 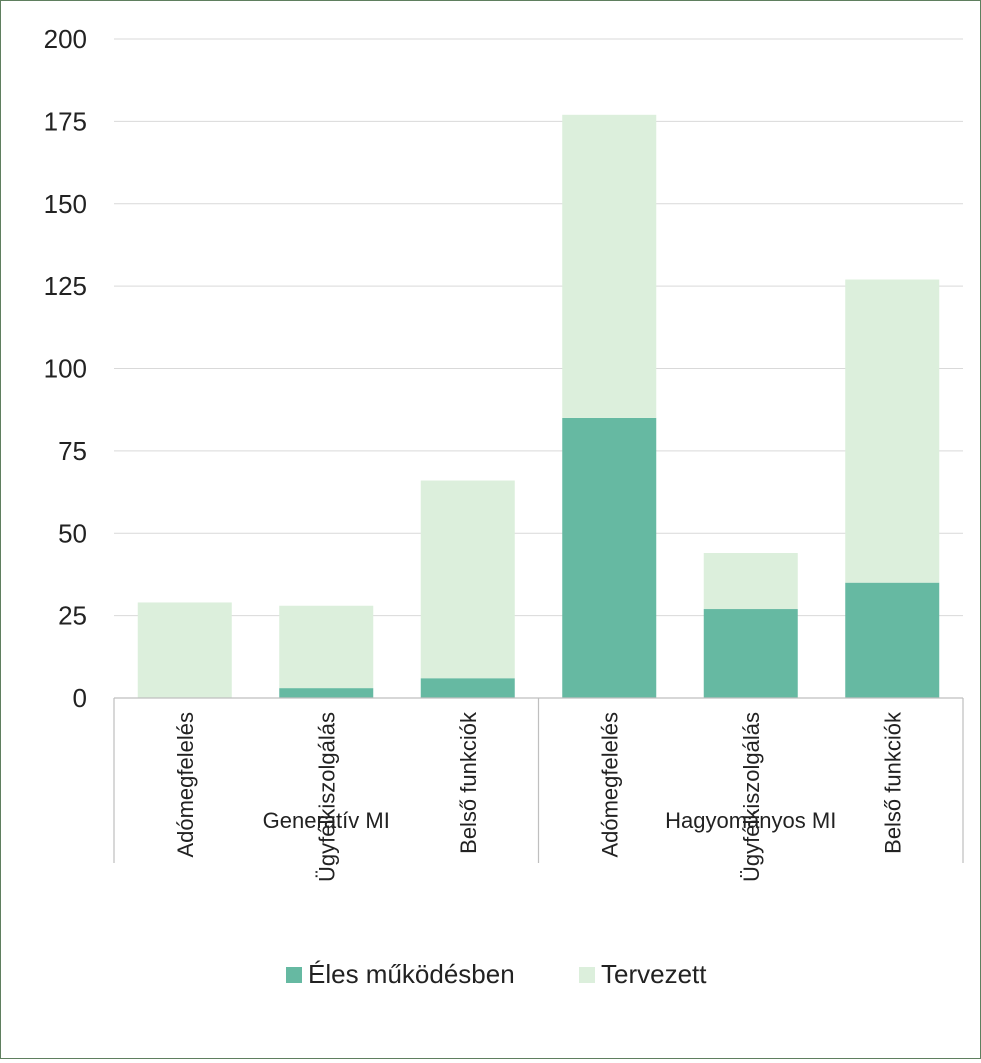 I want to click on group-label: Hagyományos MI, so click(x=750, y=820).